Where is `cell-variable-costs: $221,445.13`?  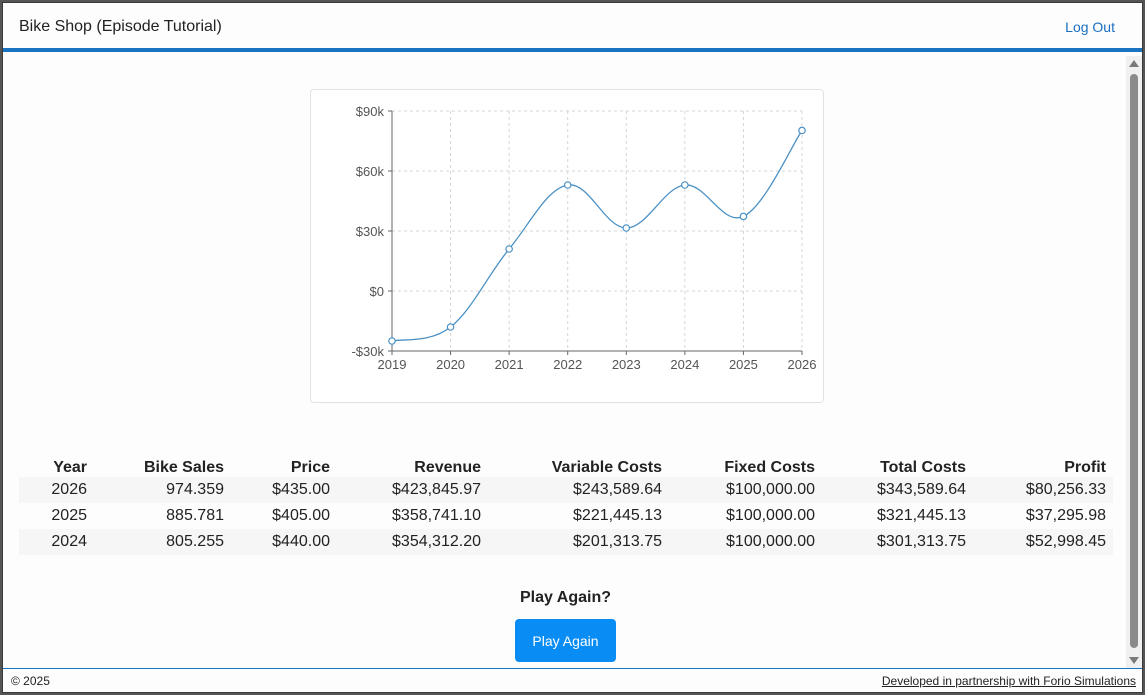 cell-variable-costs: $221,445.13 is located at coordinates (578, 516).